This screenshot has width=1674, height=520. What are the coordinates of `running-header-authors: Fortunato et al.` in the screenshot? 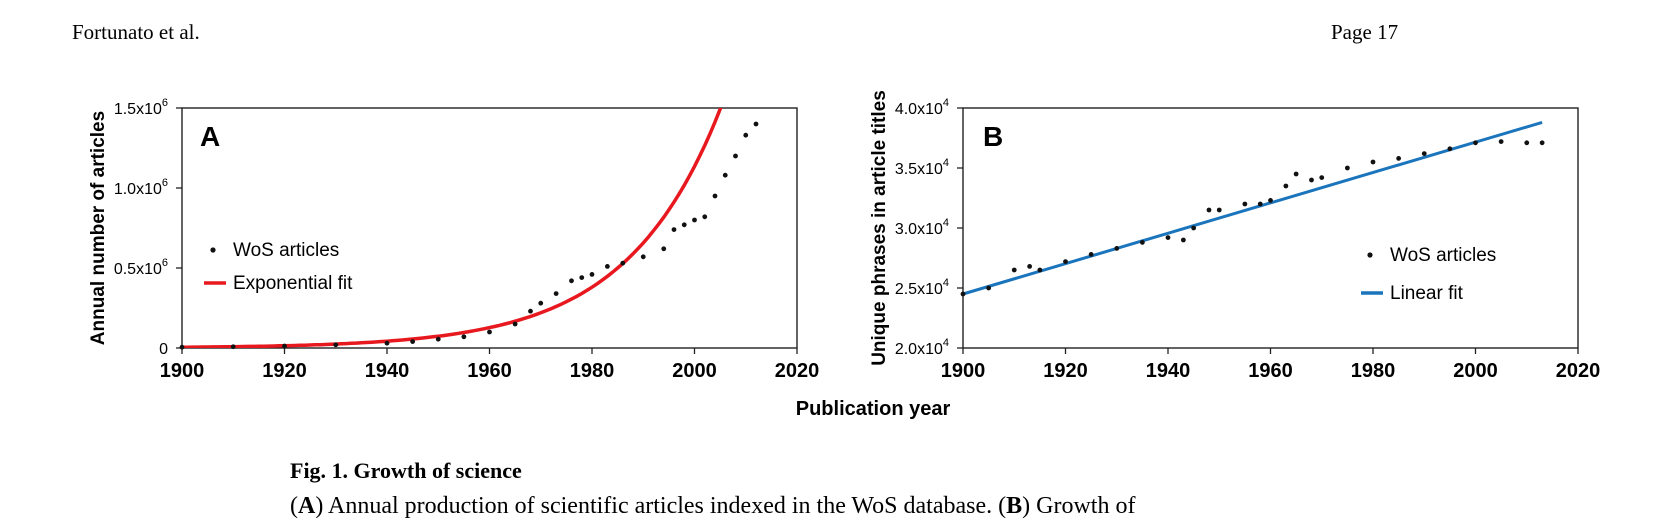 It's located at (136, 32).